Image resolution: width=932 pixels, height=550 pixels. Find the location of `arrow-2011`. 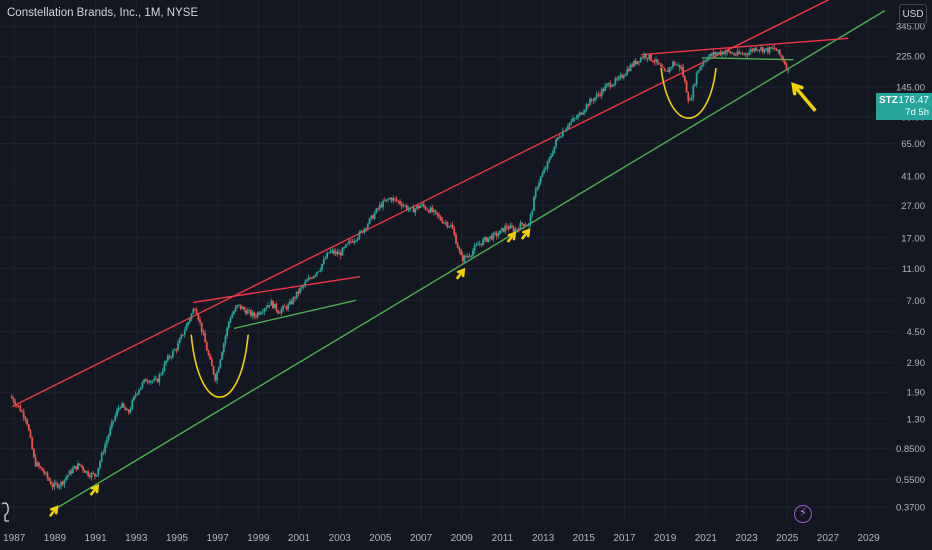

arrow-2011 is located at coordinates (511, 237).